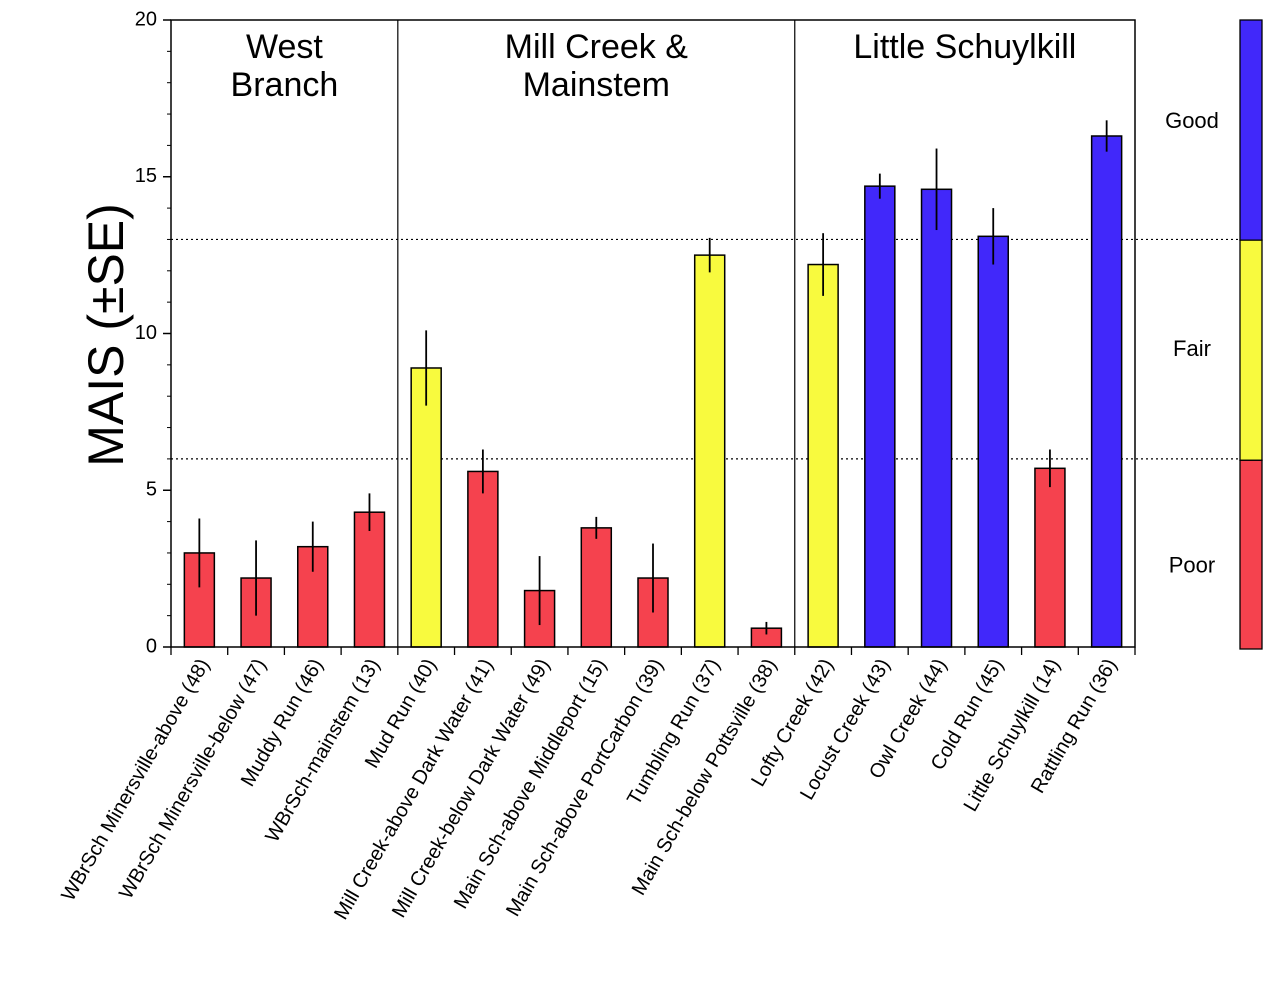 This screenshot has width=1274, height=1004. Describe the element at coordinates (146, 19) in the screenshot. I see `y-tick-label: 20` at that location.